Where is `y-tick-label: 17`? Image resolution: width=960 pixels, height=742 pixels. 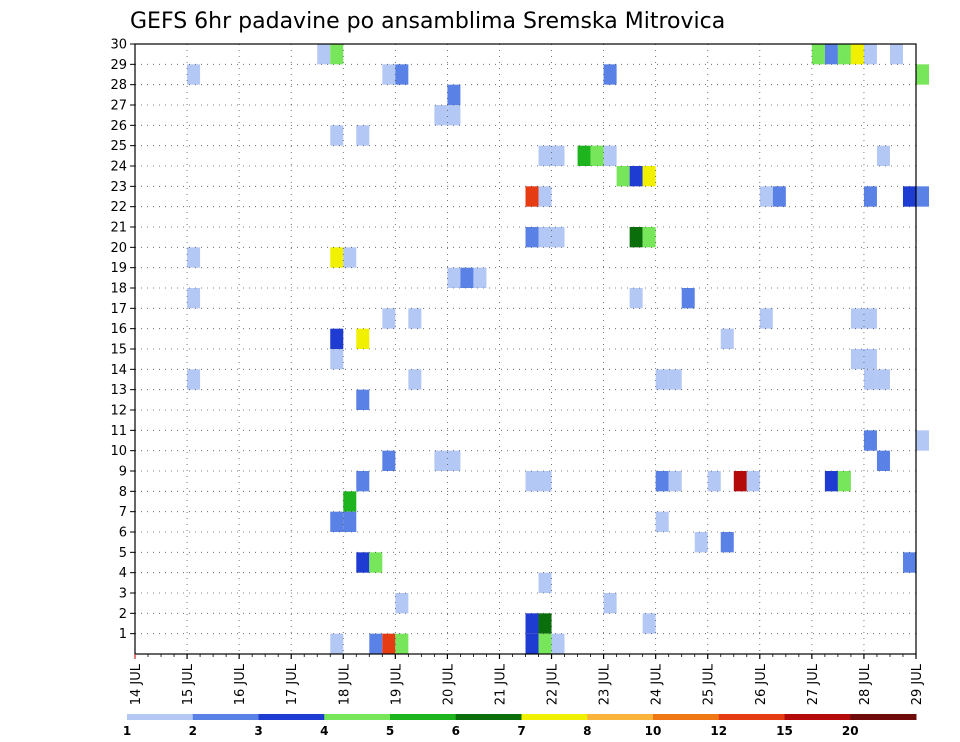
y-tick-label: 17 is located at coordinates (118, 309).